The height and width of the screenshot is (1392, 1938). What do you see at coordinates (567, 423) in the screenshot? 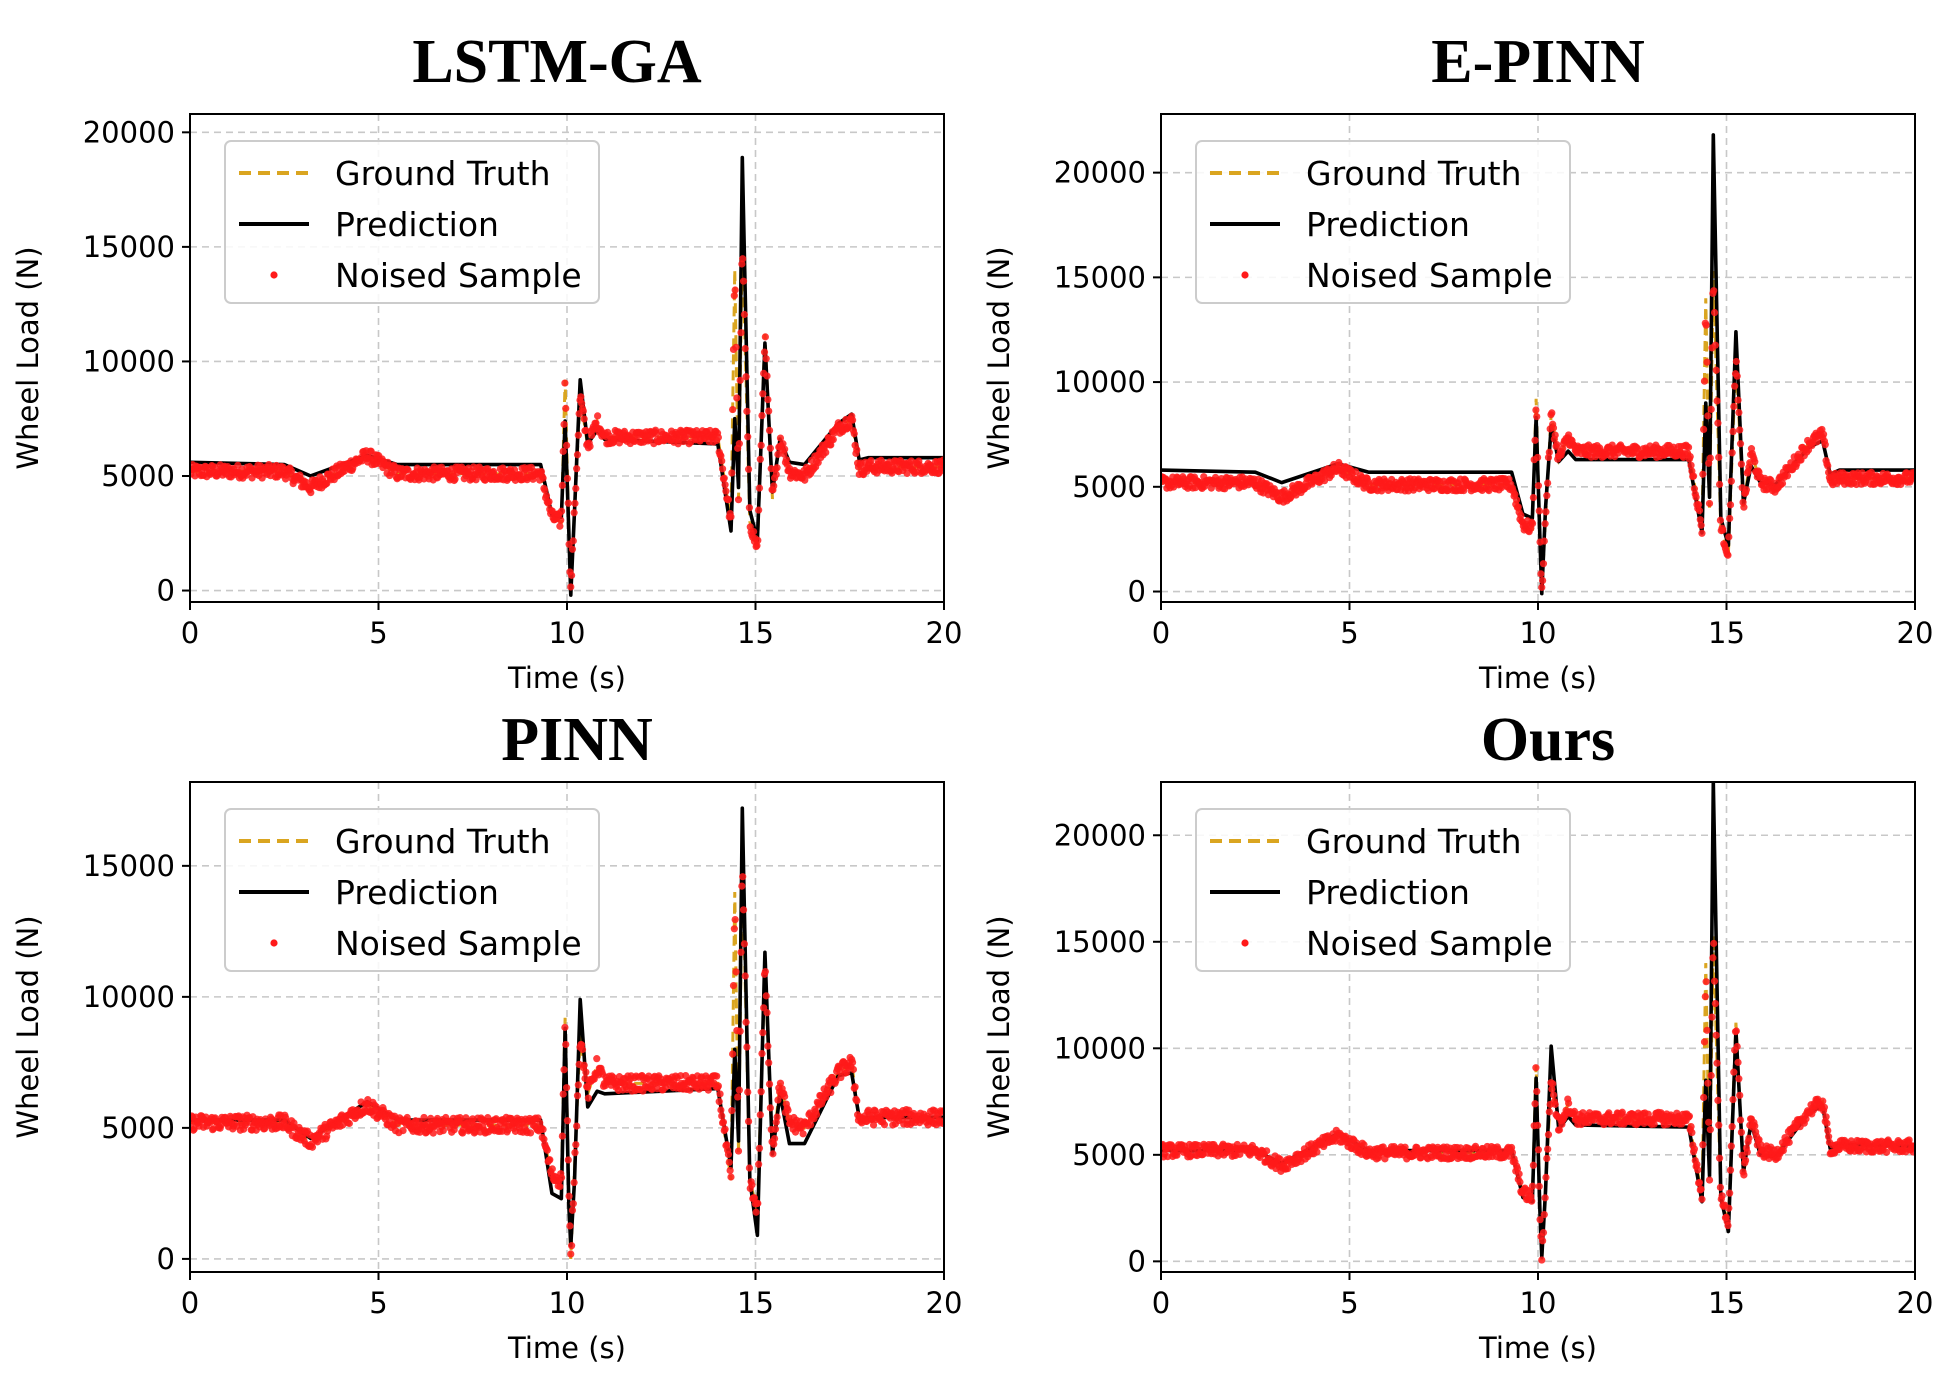
I see `series-noised-sample` at bounding box center [567, 423].